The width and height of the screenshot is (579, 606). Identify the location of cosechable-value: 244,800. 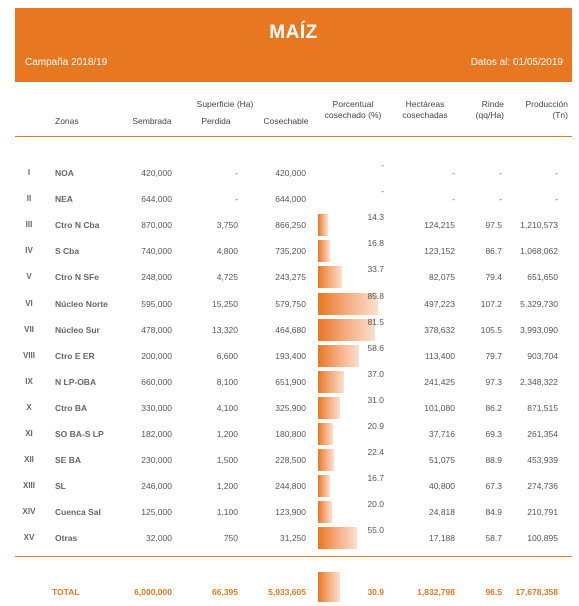
(290, 486).